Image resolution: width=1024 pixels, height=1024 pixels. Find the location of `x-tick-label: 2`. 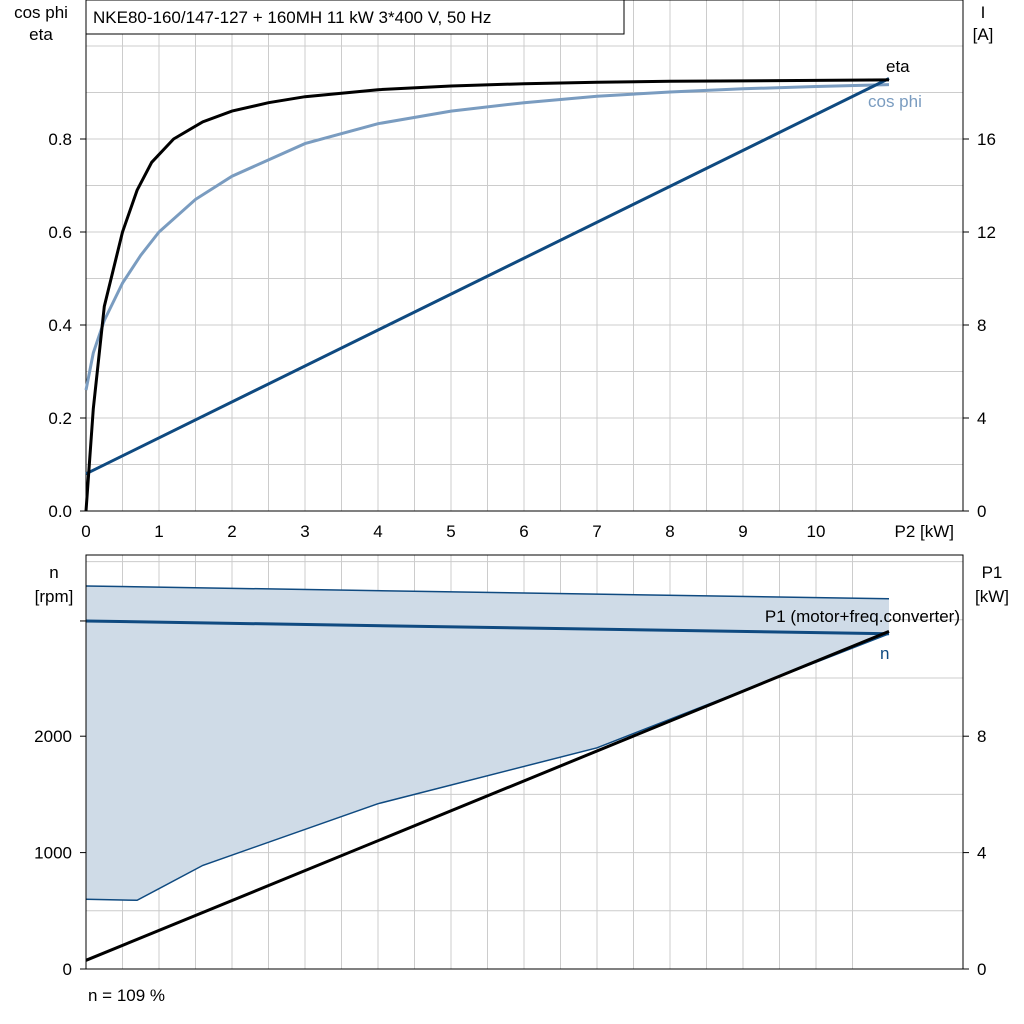

x-tick-label: 2 is located at coordinates (231, 531).